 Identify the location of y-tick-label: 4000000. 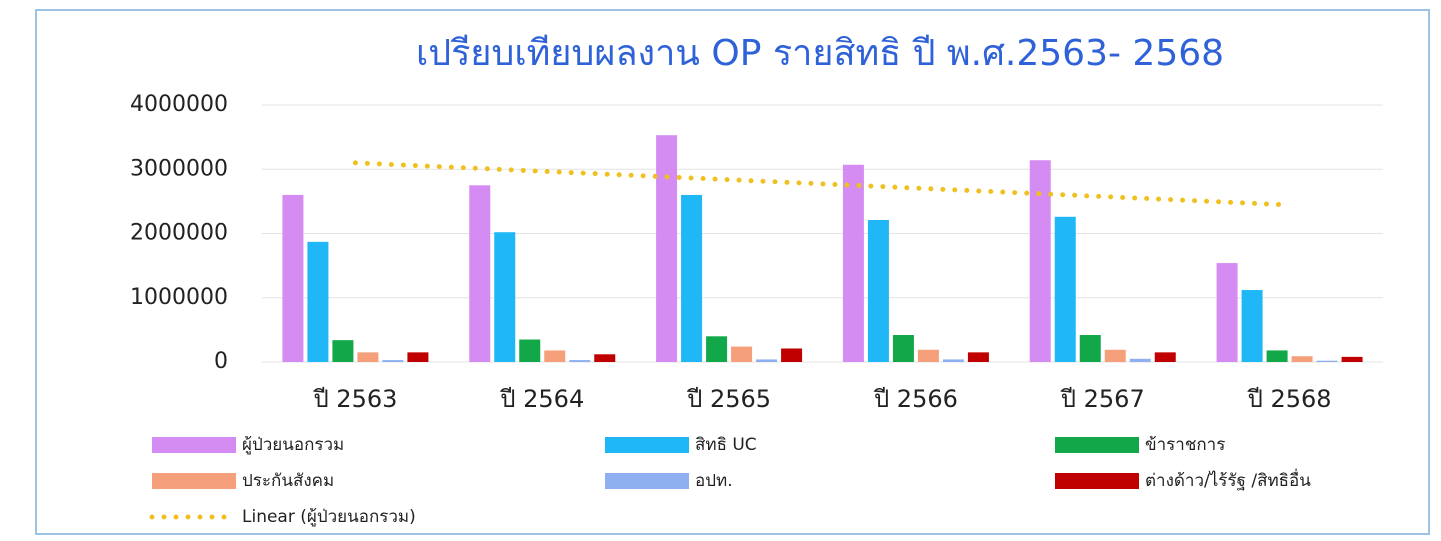
(179, 104).